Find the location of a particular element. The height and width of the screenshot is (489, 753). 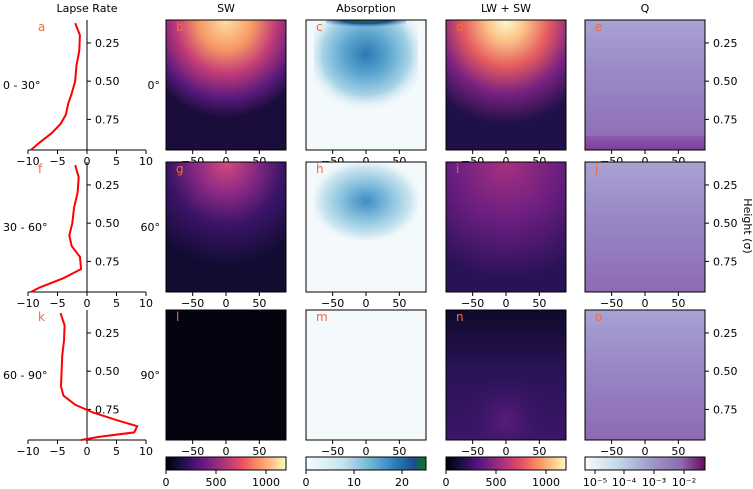

row-label: 30 - 60° is located at coordinates (25, 227).